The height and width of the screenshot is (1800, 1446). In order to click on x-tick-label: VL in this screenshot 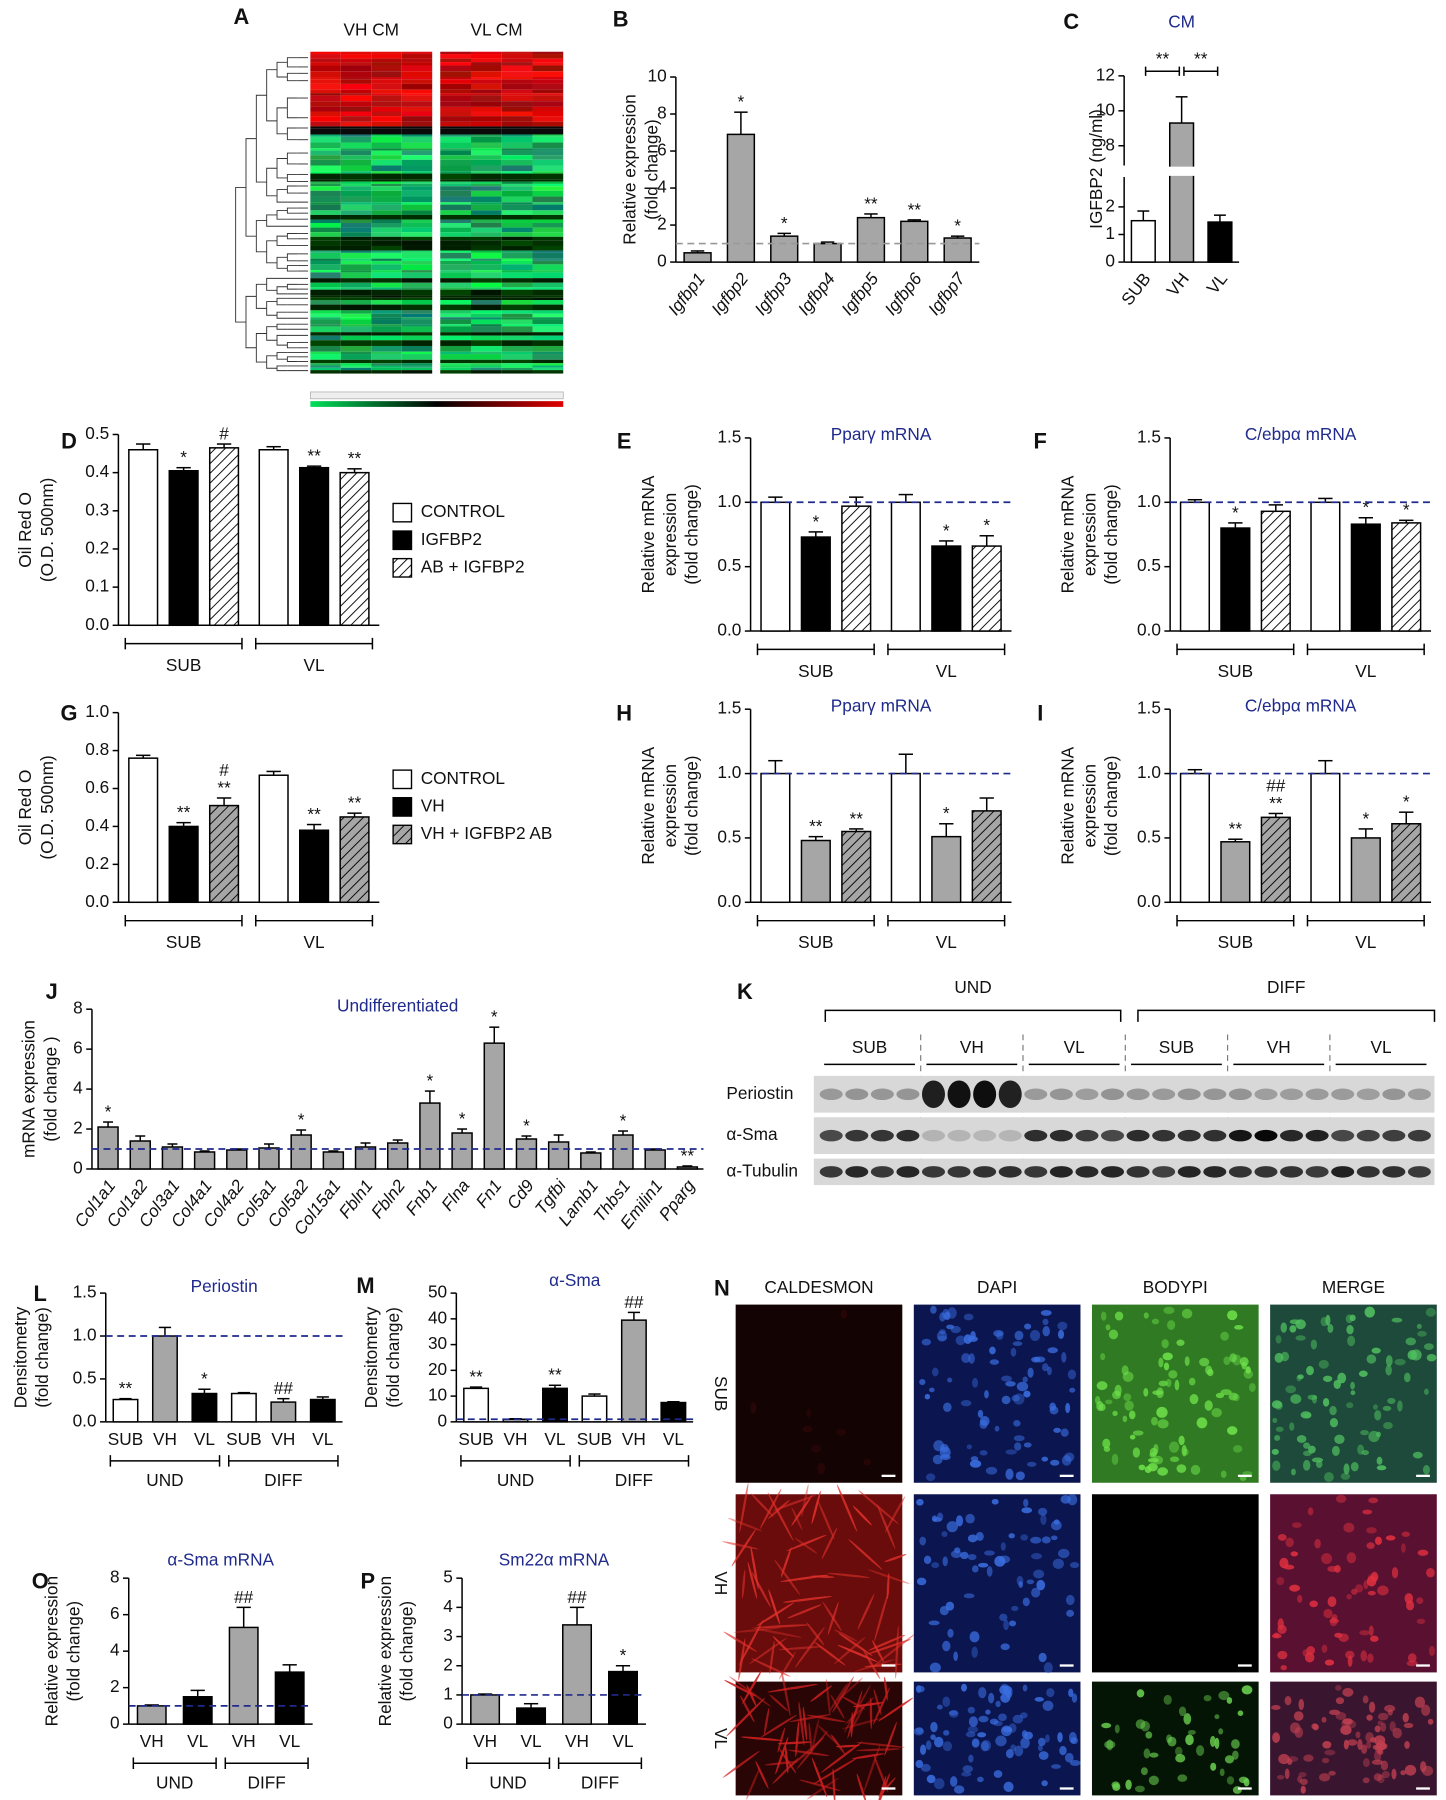, I will do `click(673, 1439)`.